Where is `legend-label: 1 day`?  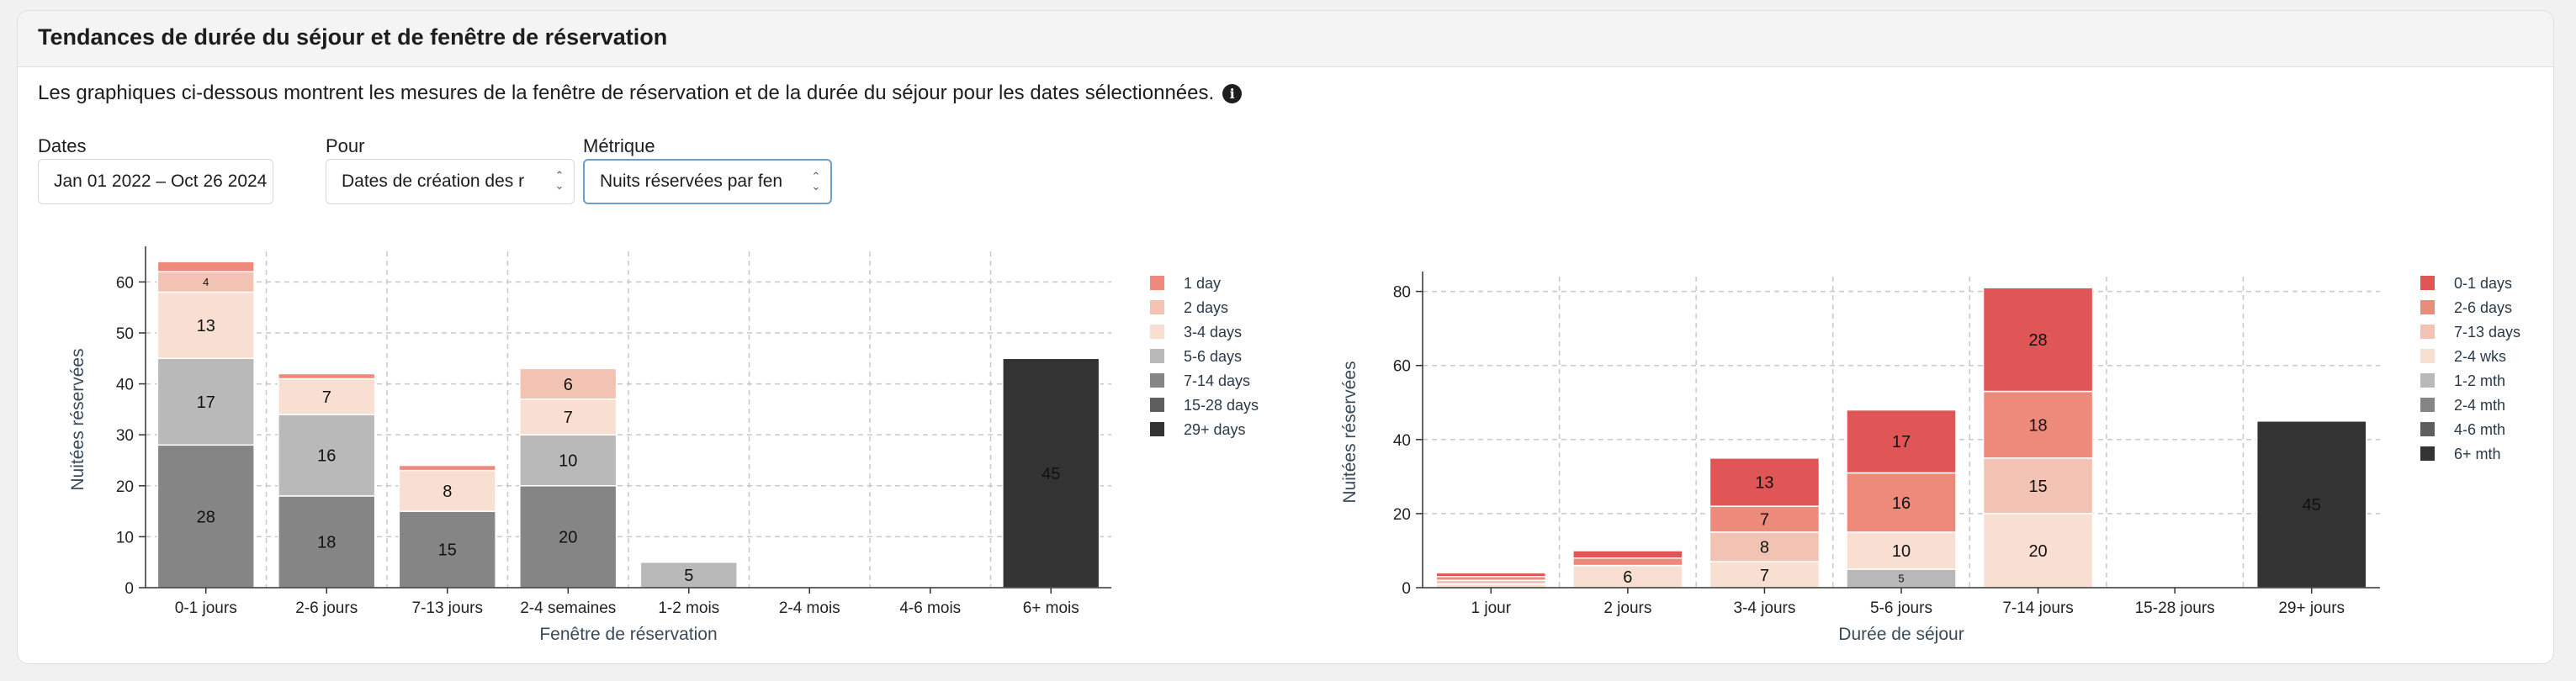 legend-label: 1 day is located at coordinates (1203, 283).